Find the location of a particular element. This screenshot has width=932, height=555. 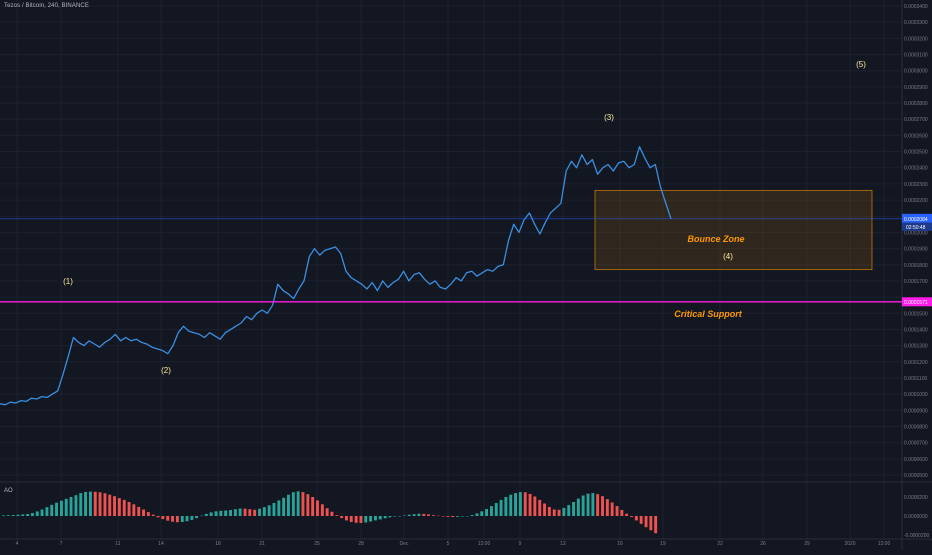

y-tick-label: 0.0003000 is located at coordinates (916, 72).